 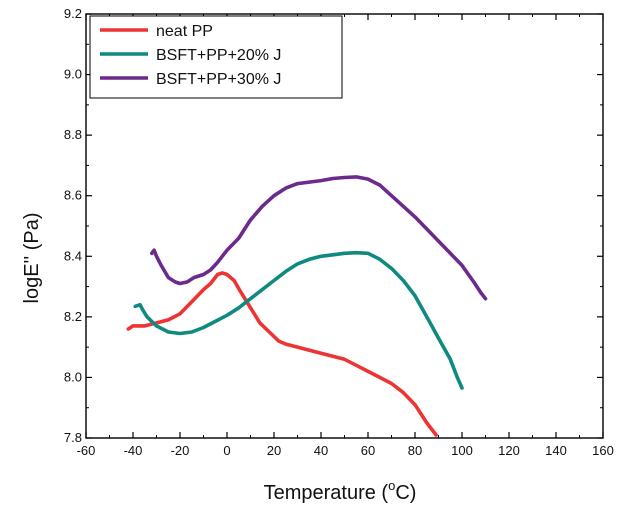 I want to click on x-axis-title: Temperature (oC), so click(x=340, y=491).